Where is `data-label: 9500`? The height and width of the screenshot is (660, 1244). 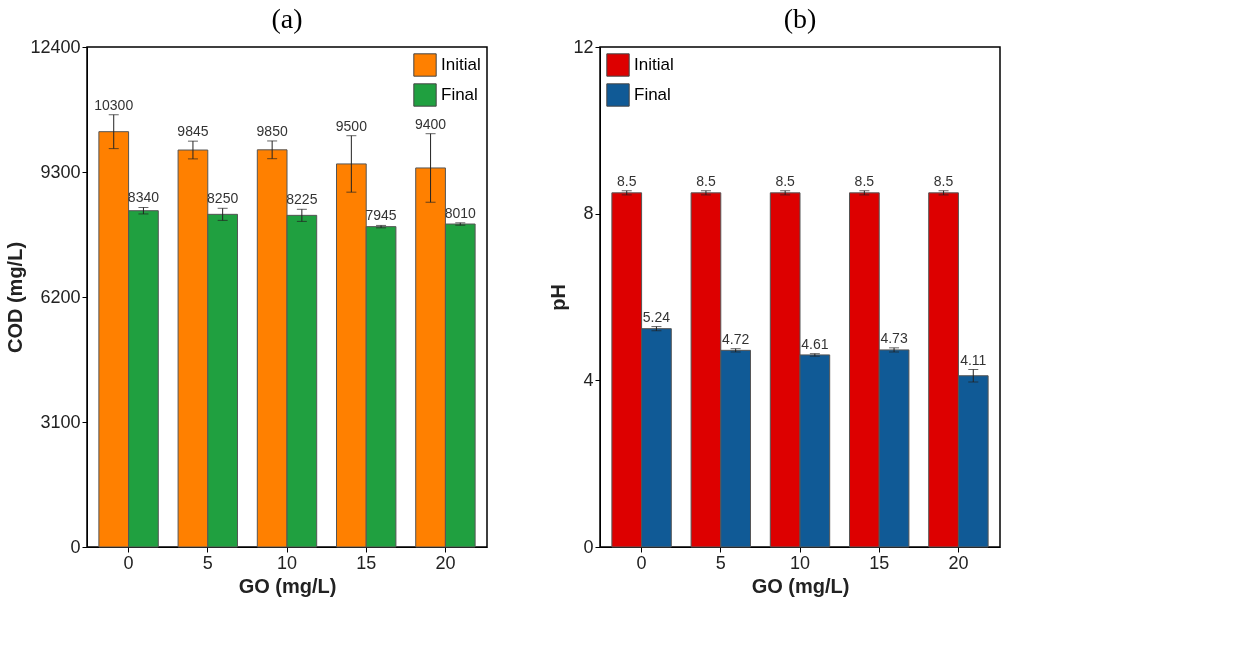 data-label: 9500 is located at coordinates (351, 125).